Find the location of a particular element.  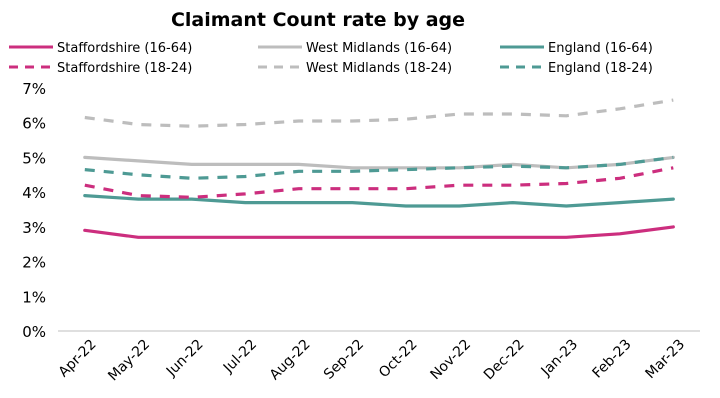

y-tick-label: 7% is located at coordinates (34, 89).